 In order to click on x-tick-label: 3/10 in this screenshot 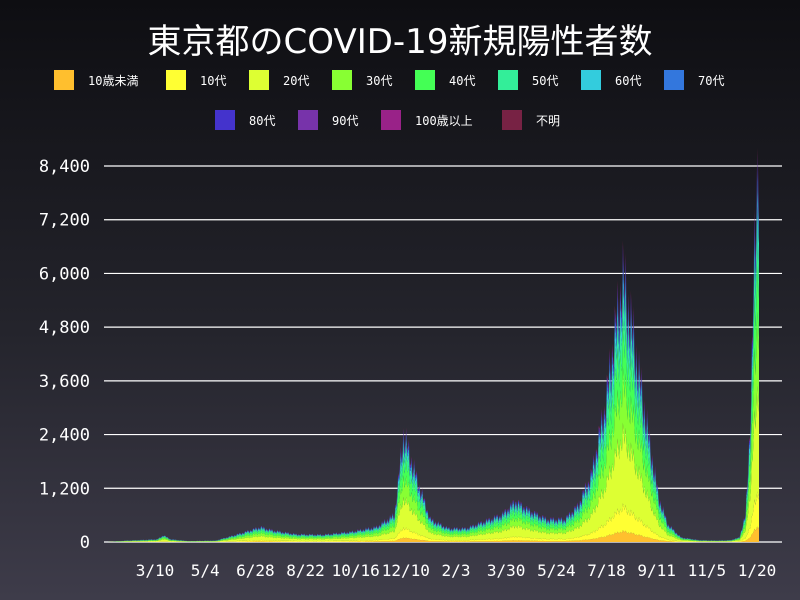, I will do `click(155, 570)`.